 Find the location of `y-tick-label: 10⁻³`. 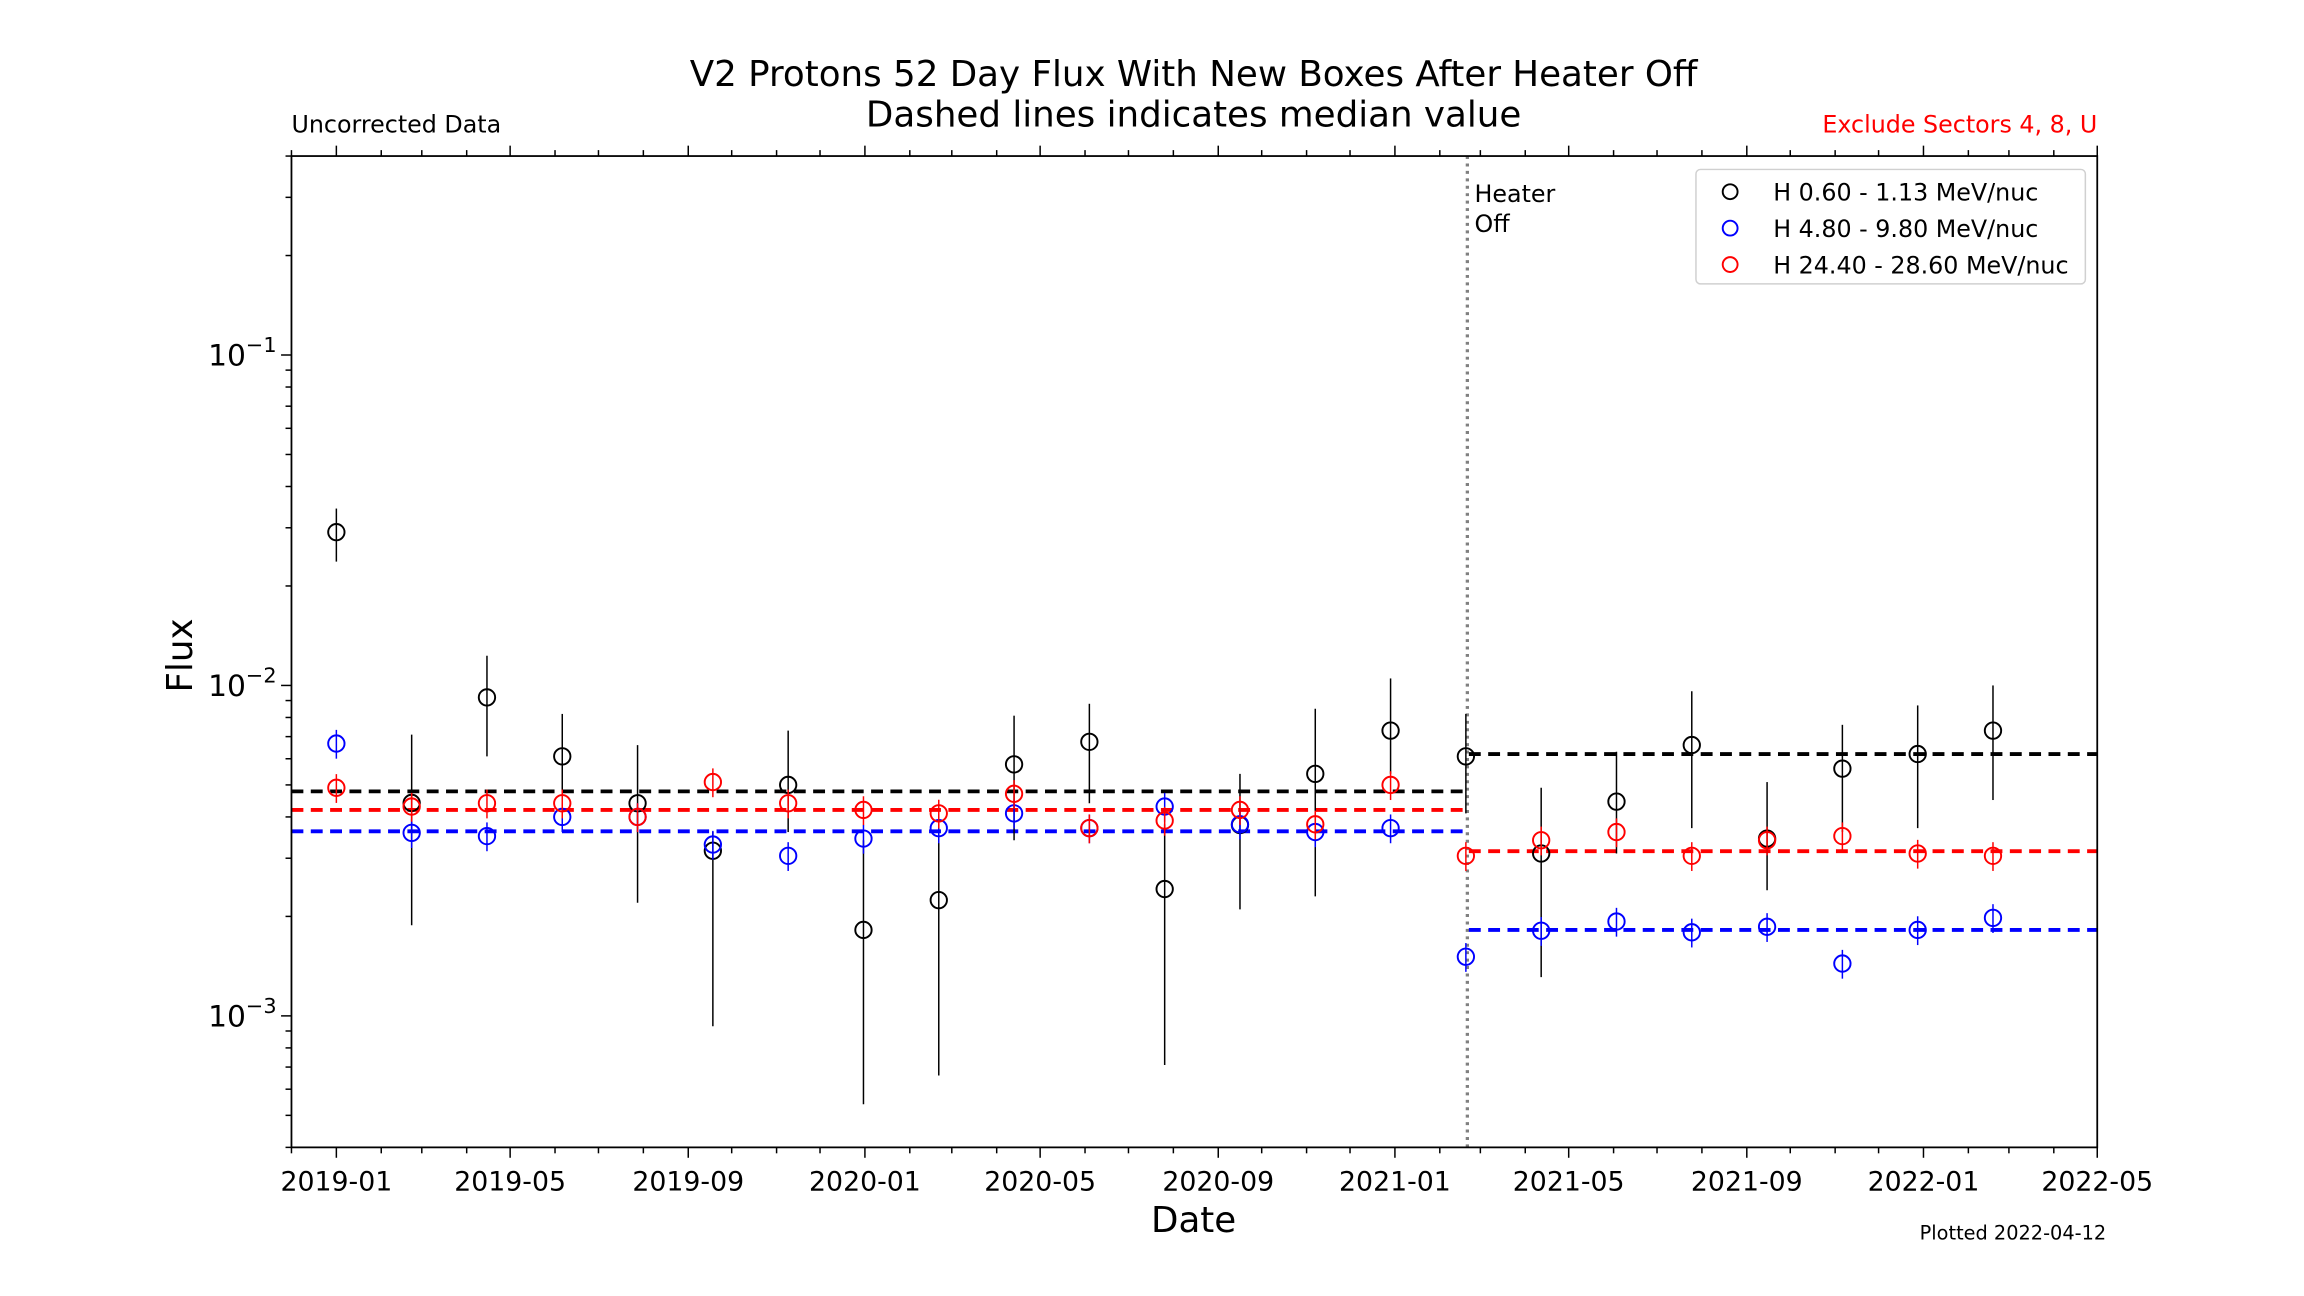

y-tick-label: 10⁻³ is located at coordinates (242, 1014).